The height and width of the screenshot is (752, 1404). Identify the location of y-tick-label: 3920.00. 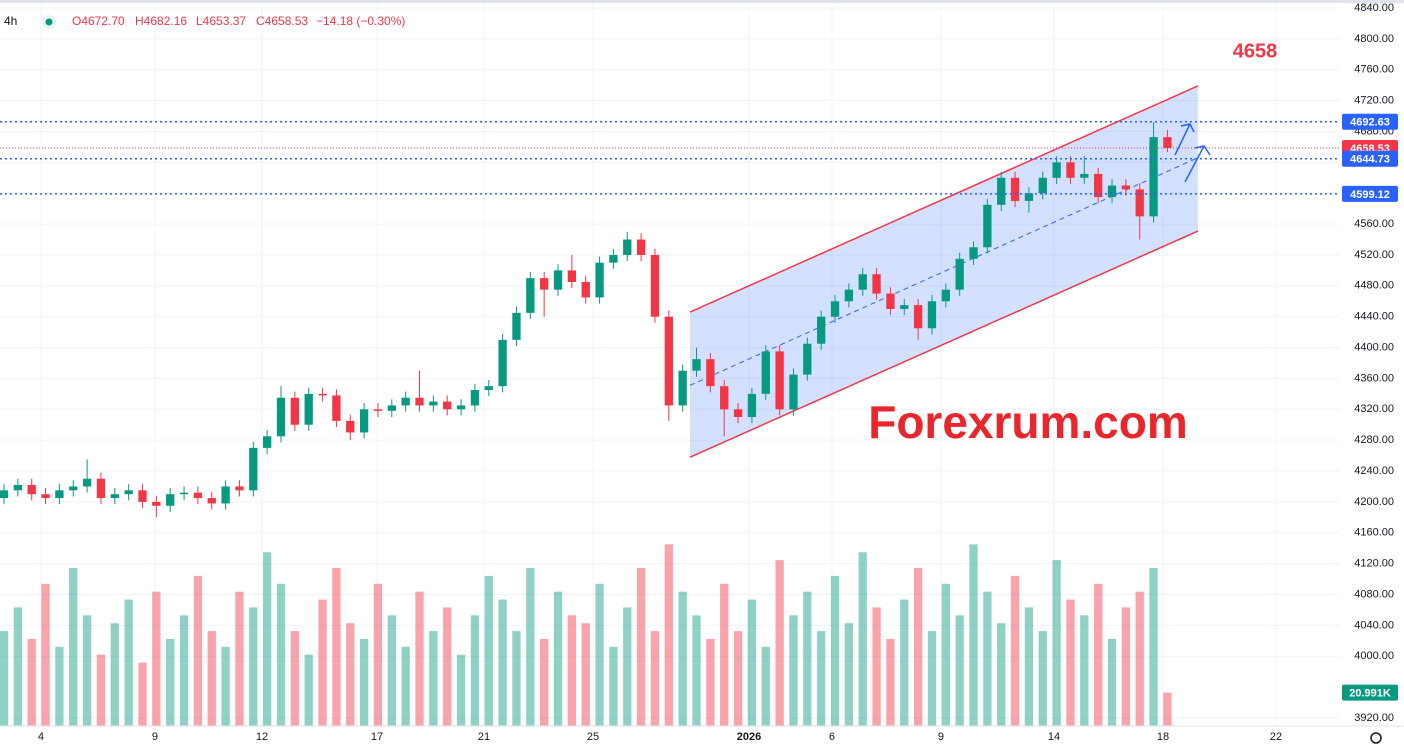
(1374, 718).